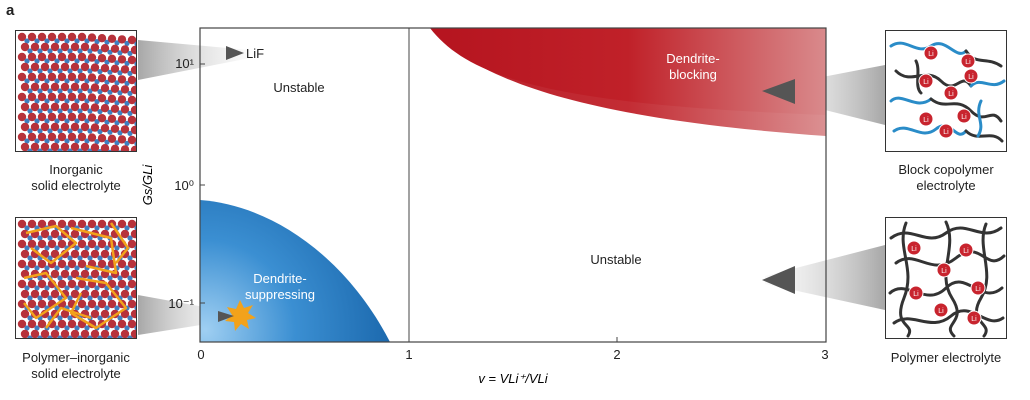 This screenshot has height=400, width=1030. What do you see at coordinates (825, 277) in the screenshot?
I see `beam-polymer` at bounding box center [825, 277].